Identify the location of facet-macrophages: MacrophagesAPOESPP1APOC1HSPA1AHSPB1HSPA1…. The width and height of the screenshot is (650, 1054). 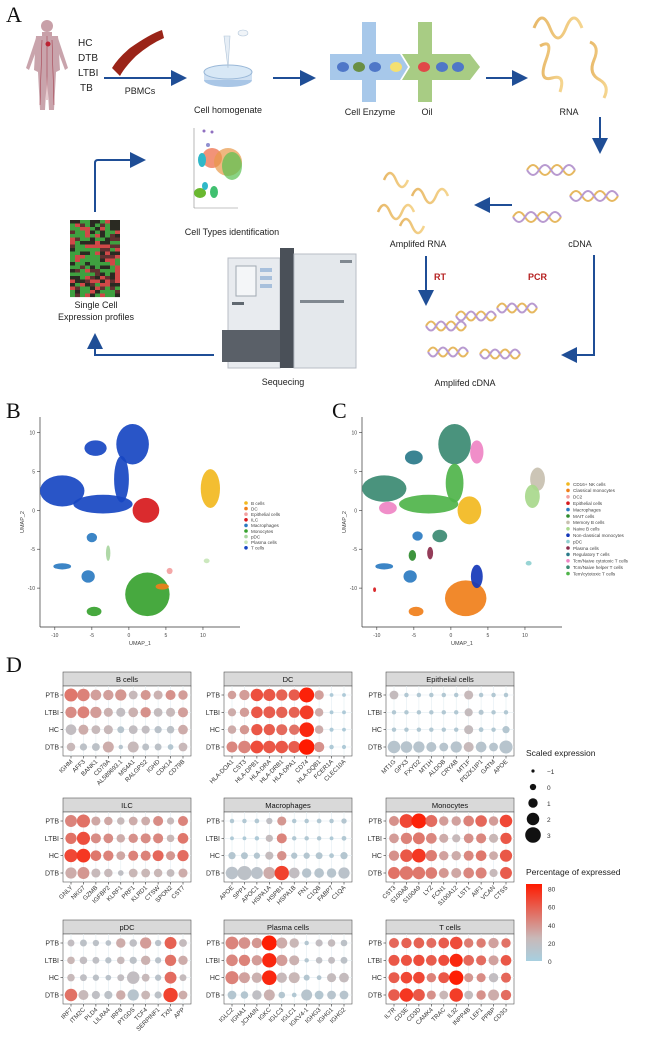
(279, 851).